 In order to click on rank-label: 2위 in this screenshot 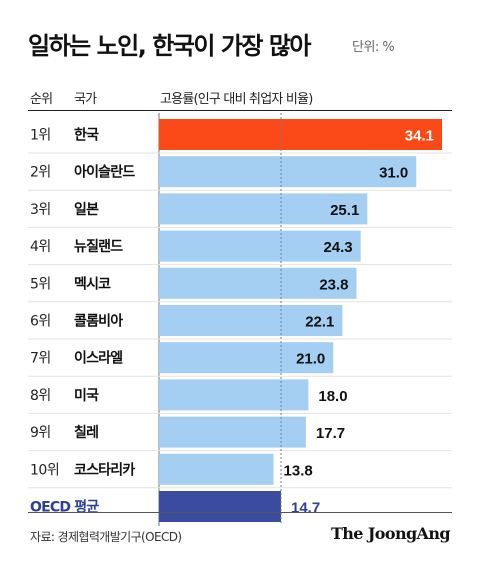, I will do `click(40, 173)`.